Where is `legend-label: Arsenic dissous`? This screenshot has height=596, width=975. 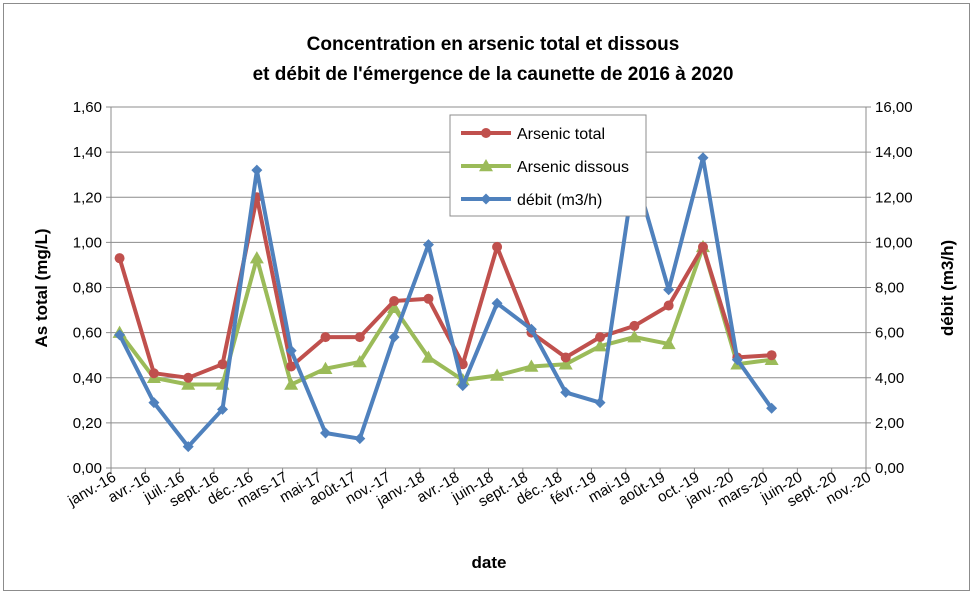 legend-label: Arsenic dissous is located at coordinates (573, 167).